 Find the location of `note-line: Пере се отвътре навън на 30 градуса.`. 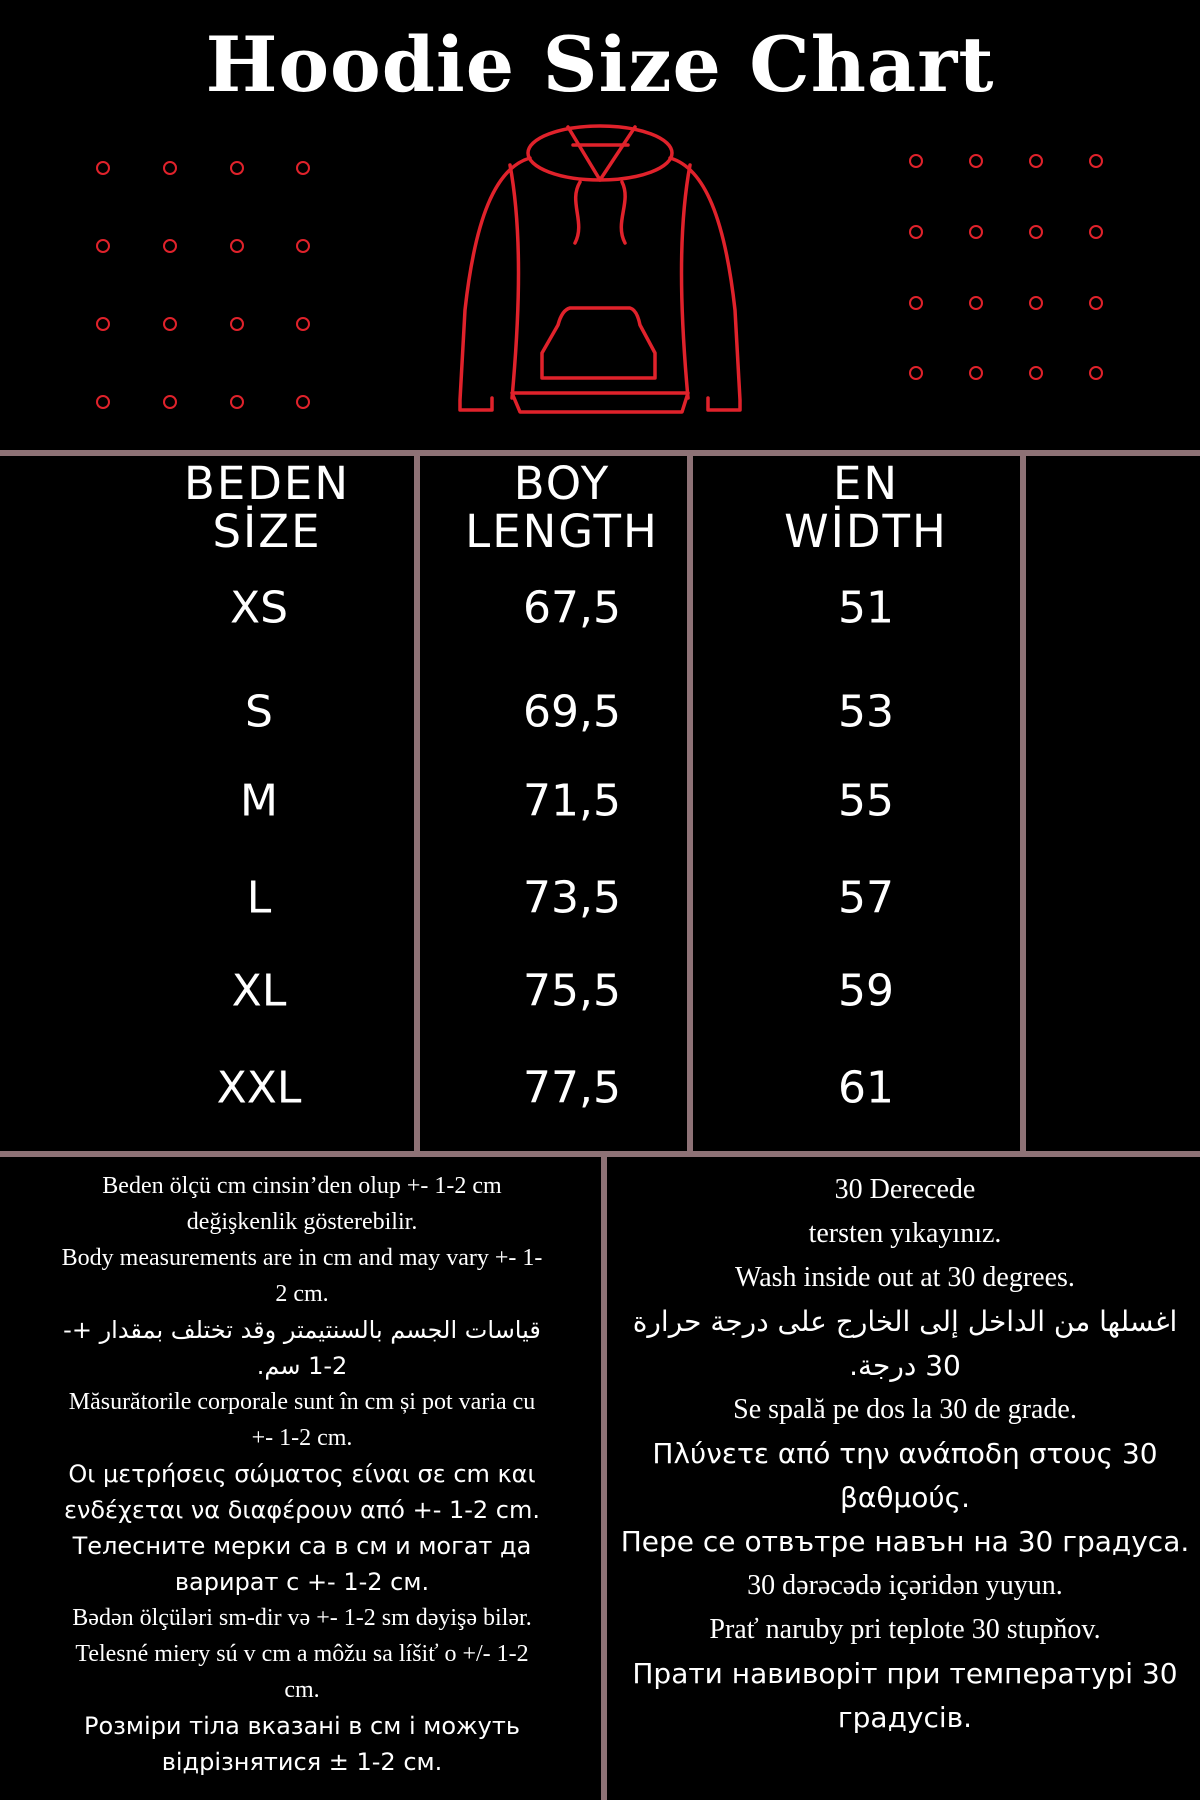

note-line: Пере се отвътре навън на 30 градуса. is located at coordinates (905, 1541).